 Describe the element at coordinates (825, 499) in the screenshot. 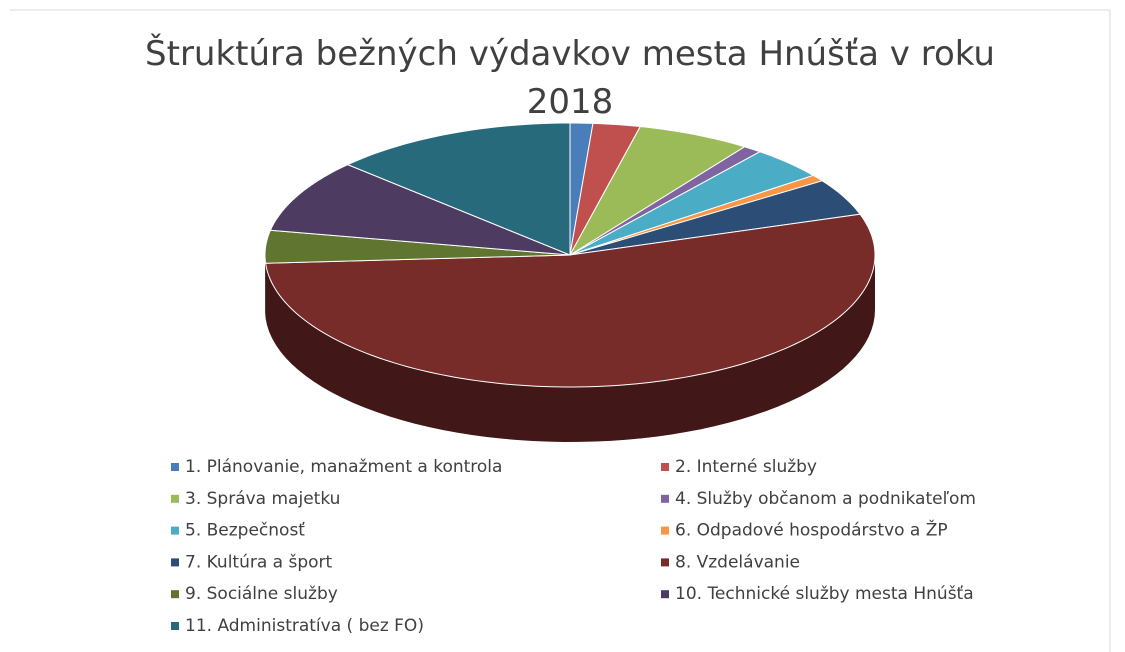

I see `legend-label: 4. Služby občanom a podnikateľom` at that location.